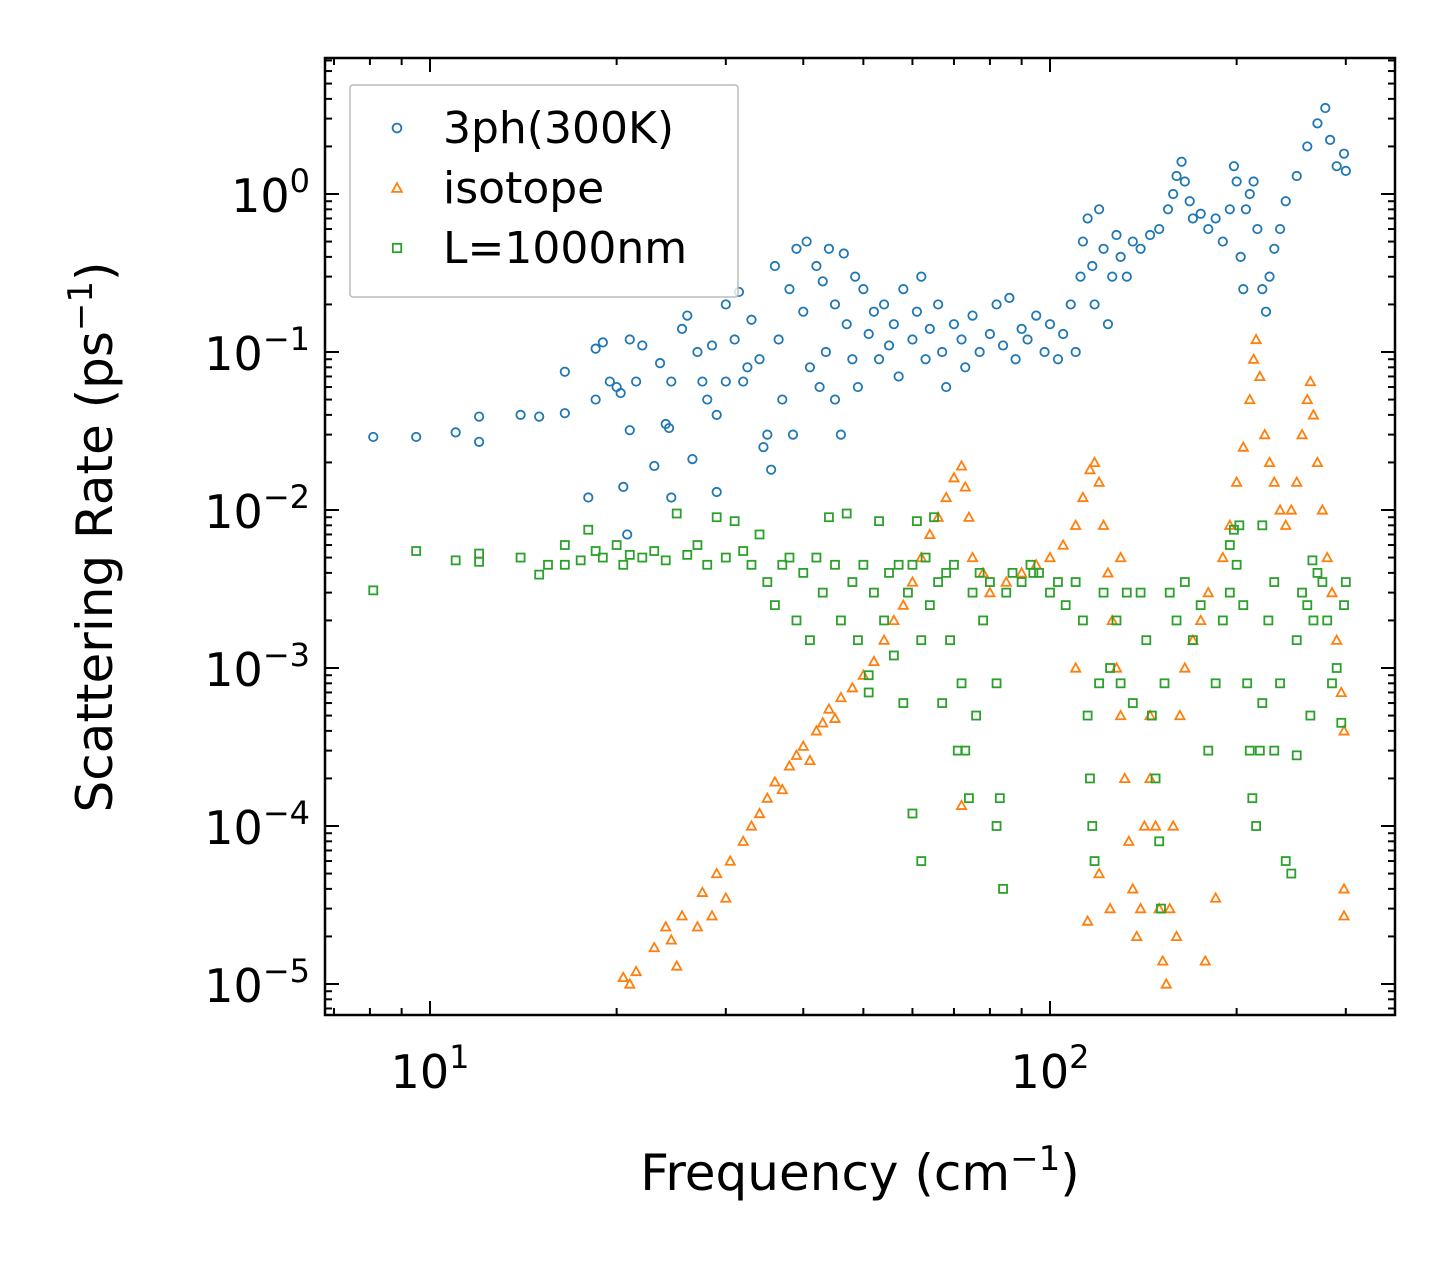 This screenshot has width=1455, height=1265. I want to click on y-tick-label: 10−1, so click(257, 350).